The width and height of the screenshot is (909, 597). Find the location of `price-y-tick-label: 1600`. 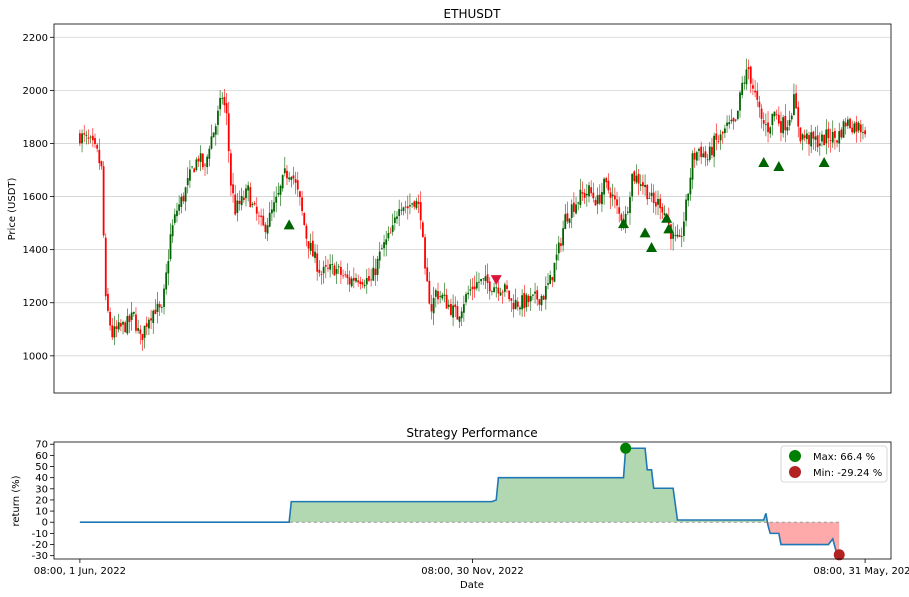

price-y-tick-label: 1600 is located at coordinates (35, 197).